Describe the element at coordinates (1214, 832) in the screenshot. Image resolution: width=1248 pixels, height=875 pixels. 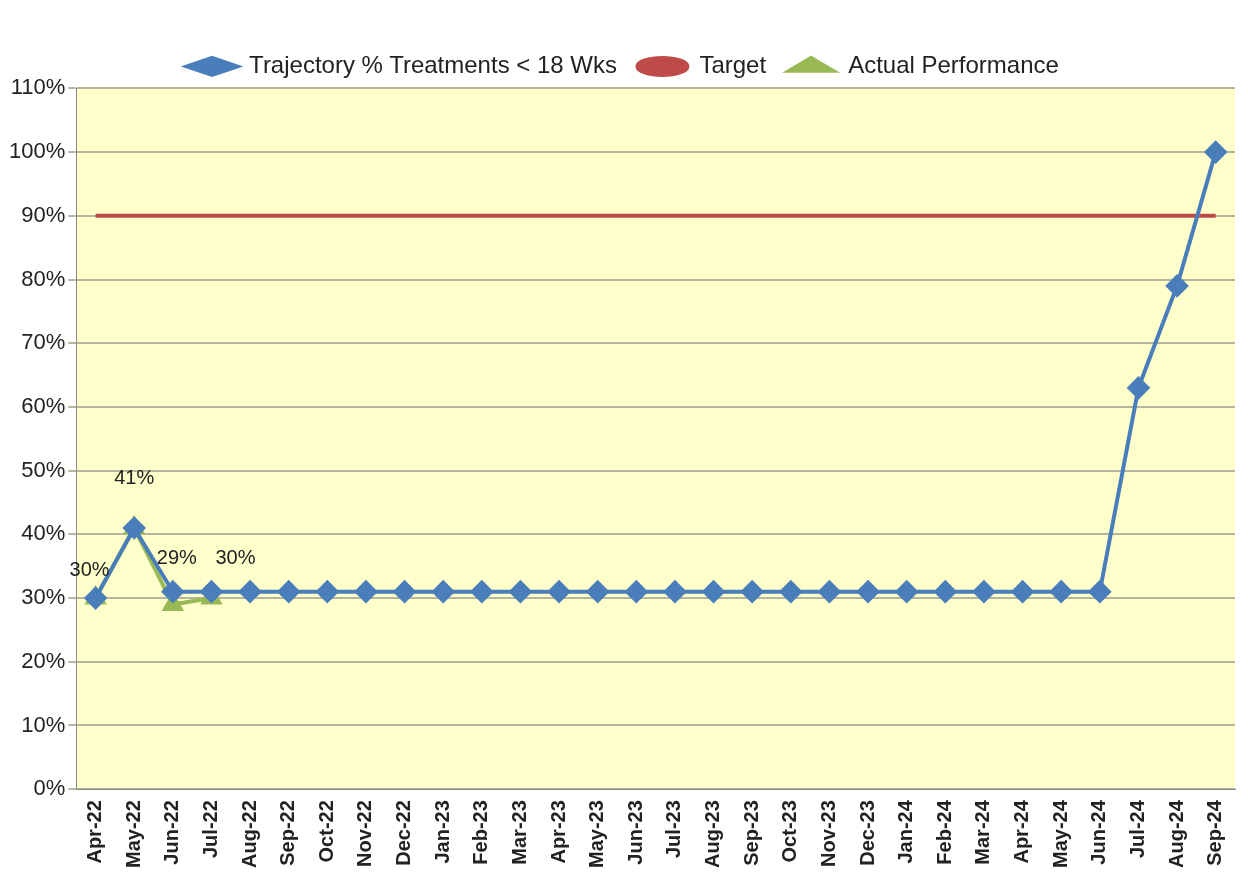
I see `x-tick-label: Sep-24` at that location.